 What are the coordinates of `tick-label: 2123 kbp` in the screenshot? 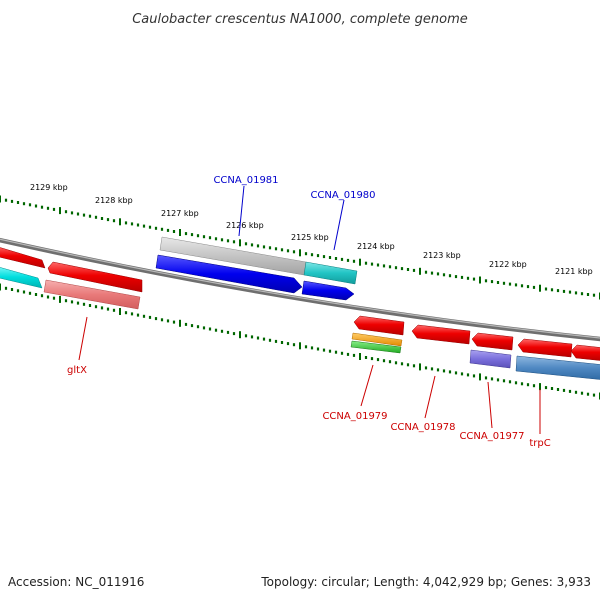 It's located at (442, 255).